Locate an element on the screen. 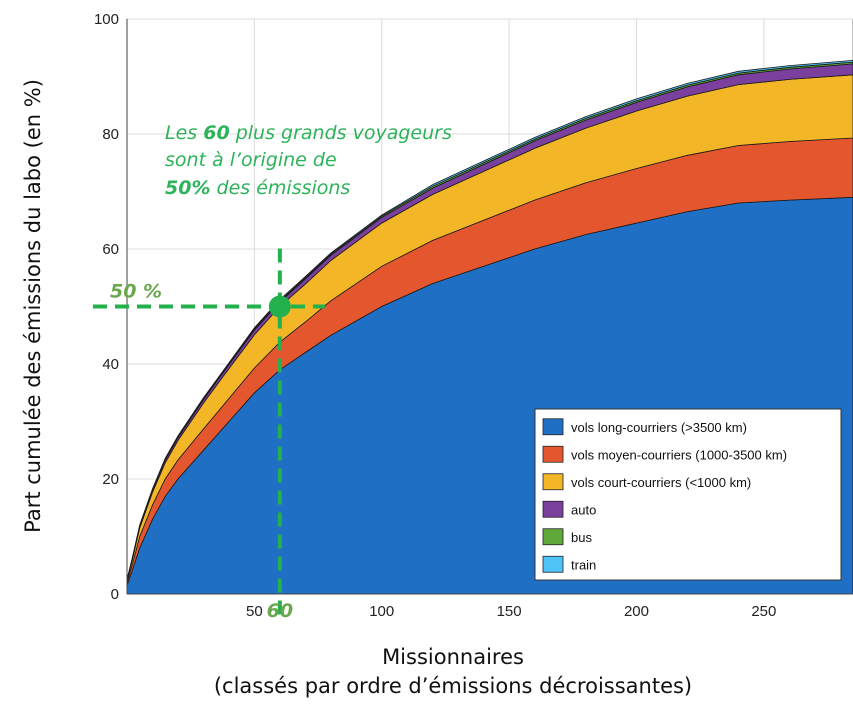 The image size is (853, 704). x-tick-label-1: 100 is located at coordinates (381, 611).